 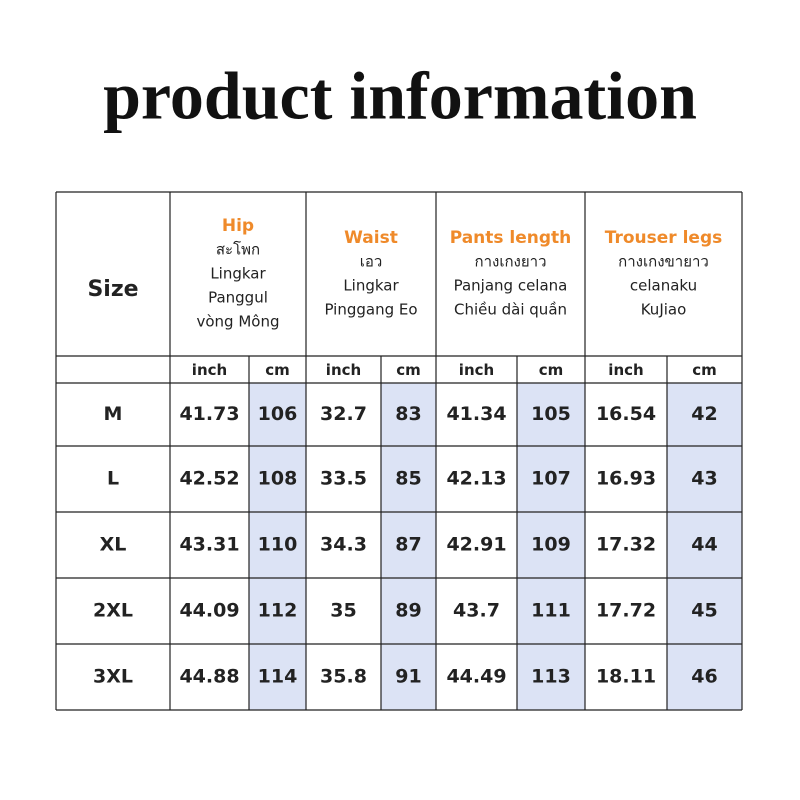 I want to click on group-line: Chiều dài quần, so click(x=510, y=310).